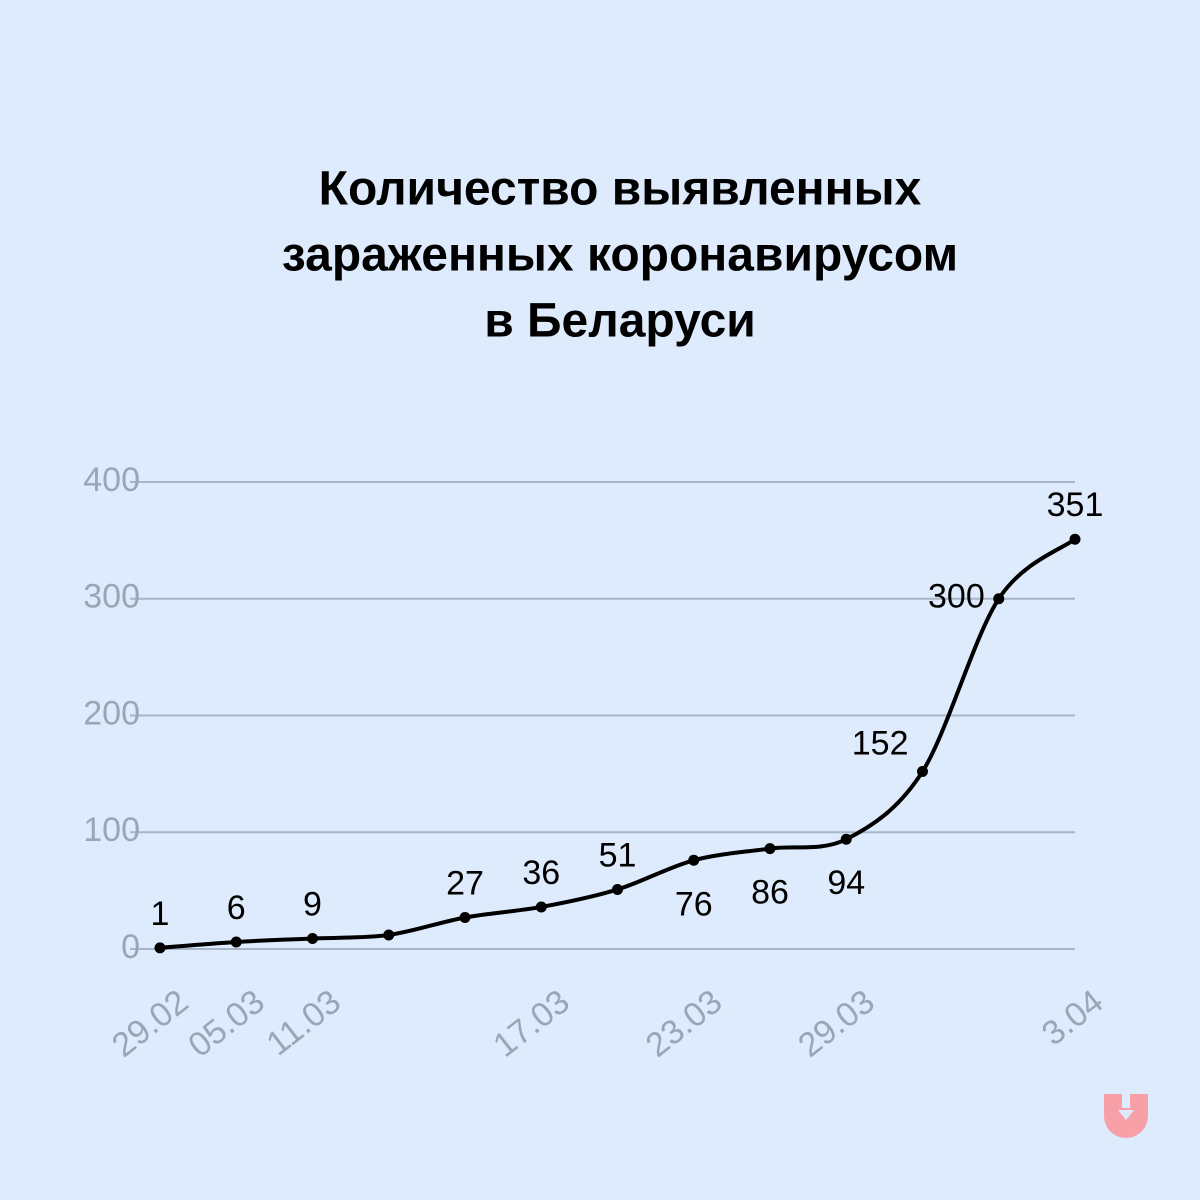  Describe the element at coordinates (111, 597) in the screenshot. I see `y-tick-label: 300` at that location.